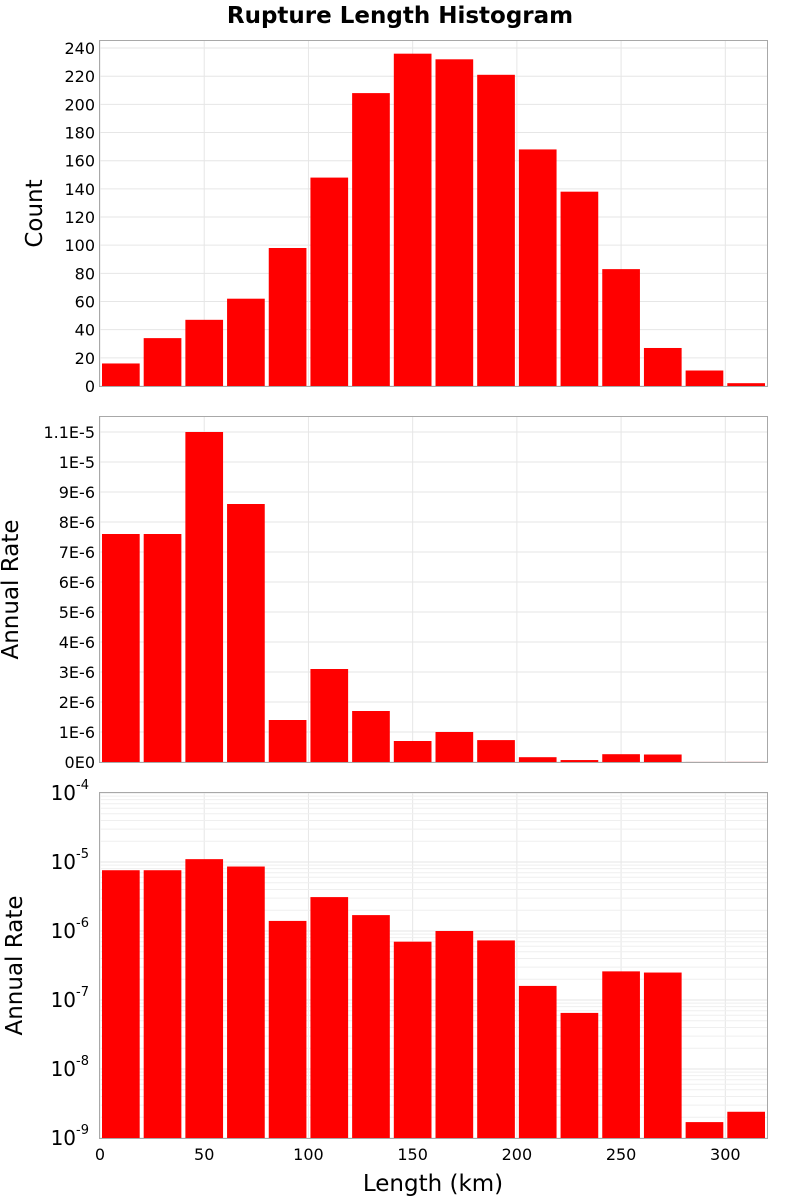 This screenshot has width=800, height=1200. I want to click on x-tick-label: 300, so click(725, 1154).